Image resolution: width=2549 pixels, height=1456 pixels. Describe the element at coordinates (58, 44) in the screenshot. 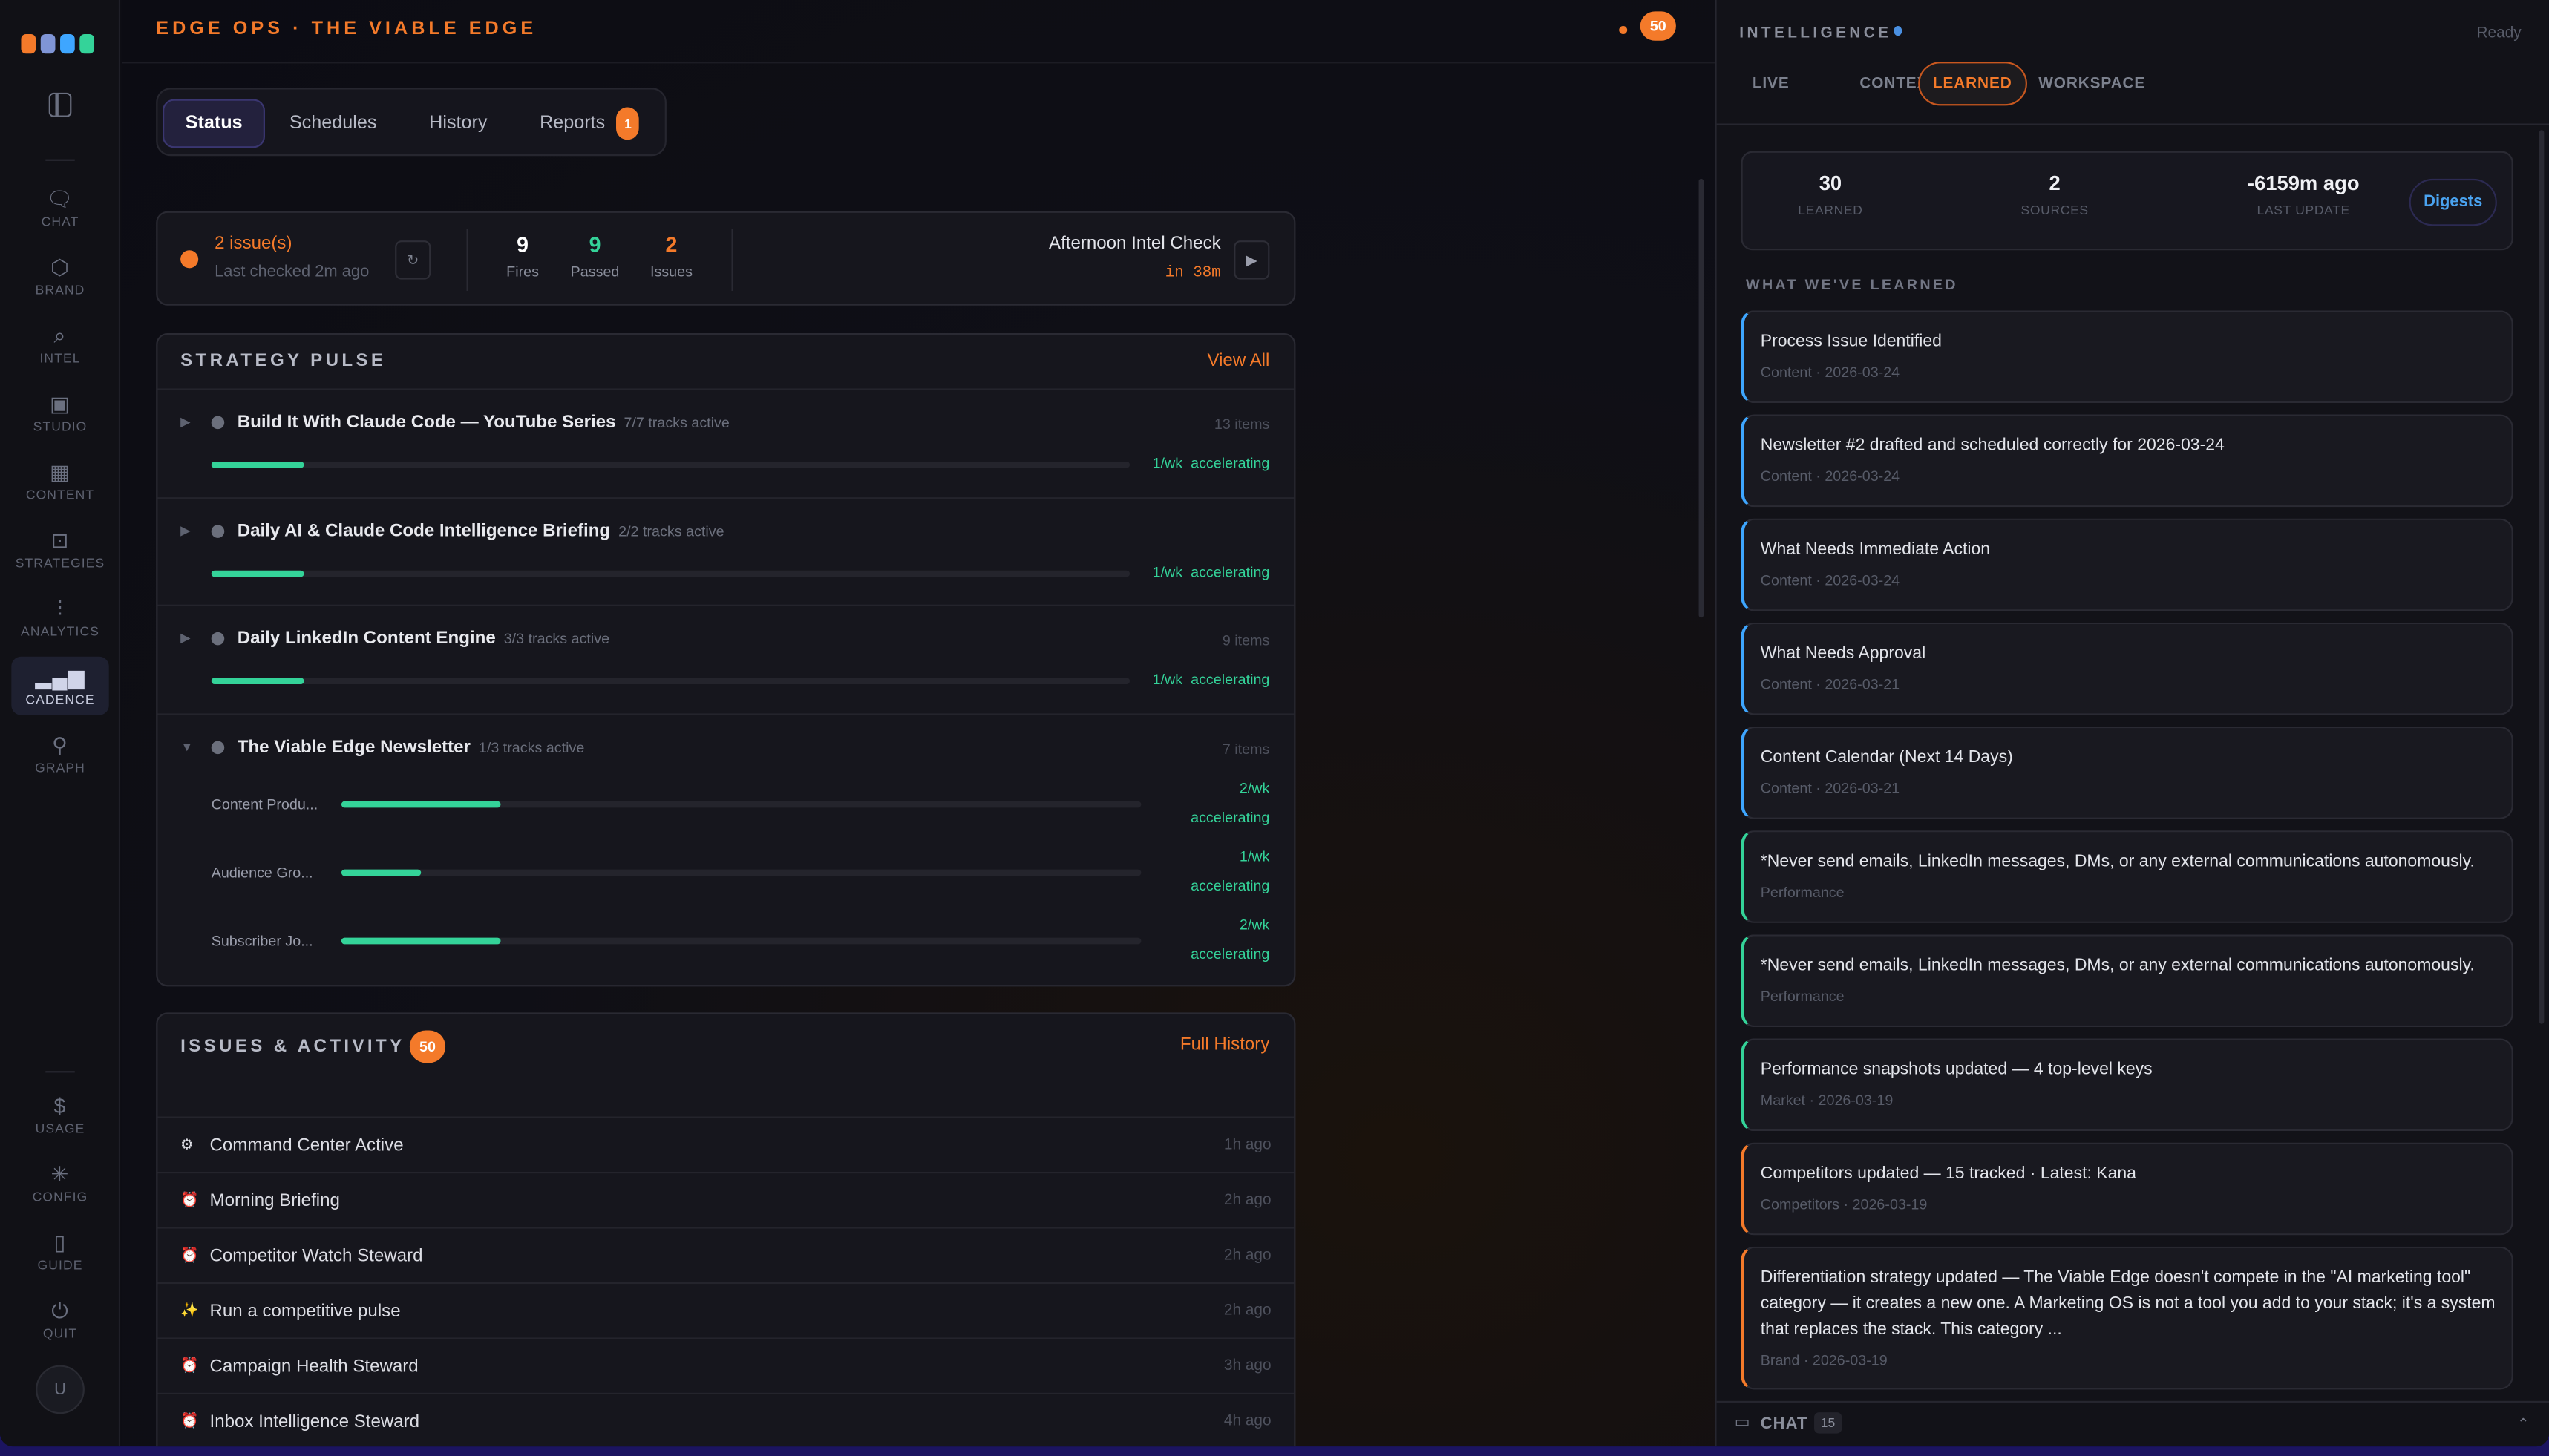

I see `app-logo` at that location.